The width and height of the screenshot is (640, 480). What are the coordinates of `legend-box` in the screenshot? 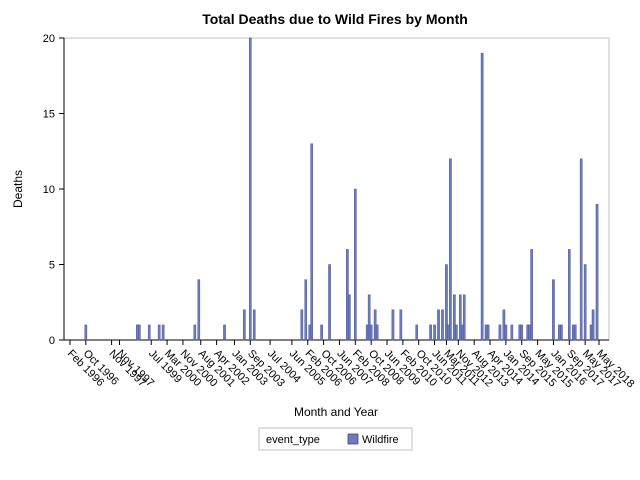 It's located at (335, 439).